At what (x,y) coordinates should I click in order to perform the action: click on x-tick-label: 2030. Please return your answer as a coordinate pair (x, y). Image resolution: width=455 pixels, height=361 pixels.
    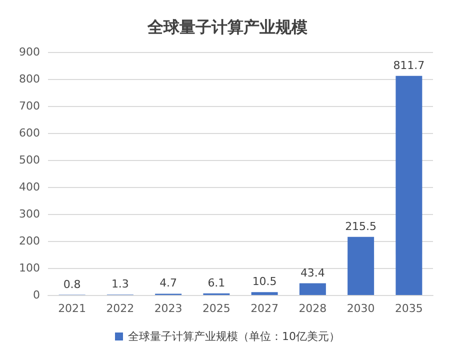
    Looking at the image, I should click on (360, 308).